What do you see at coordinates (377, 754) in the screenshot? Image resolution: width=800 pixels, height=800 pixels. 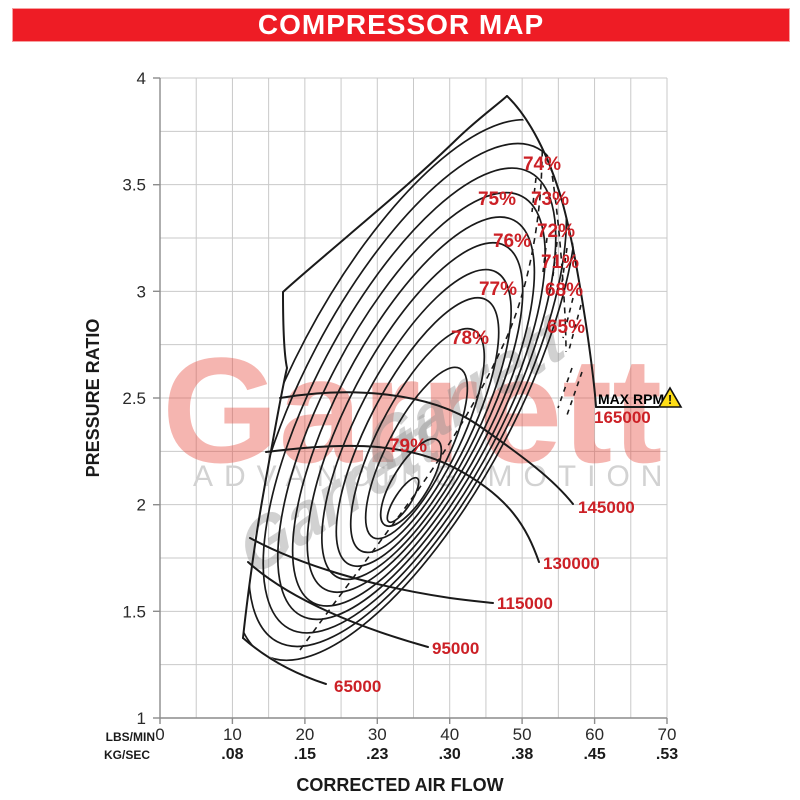 I see `x-tick-label-kg: .23` at bounding box center [377, 754].